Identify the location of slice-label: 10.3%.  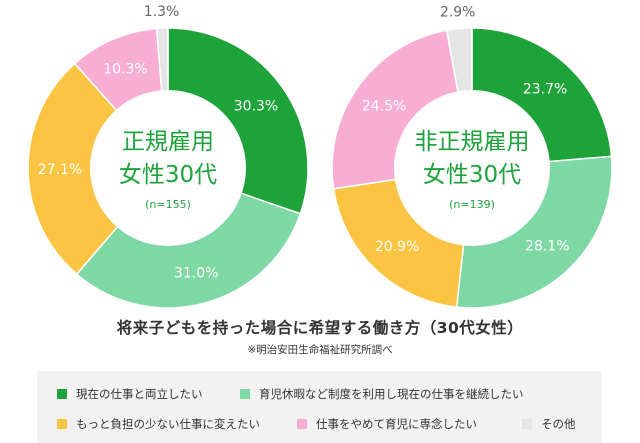
(125, 70).